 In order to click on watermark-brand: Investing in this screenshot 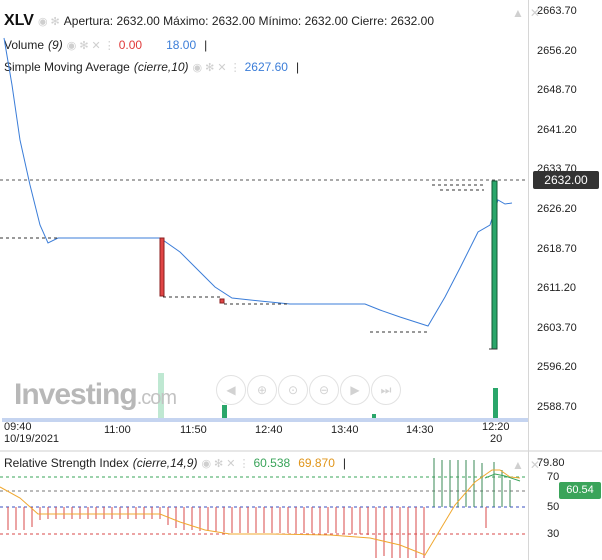, I will do `click(76, 394)`.